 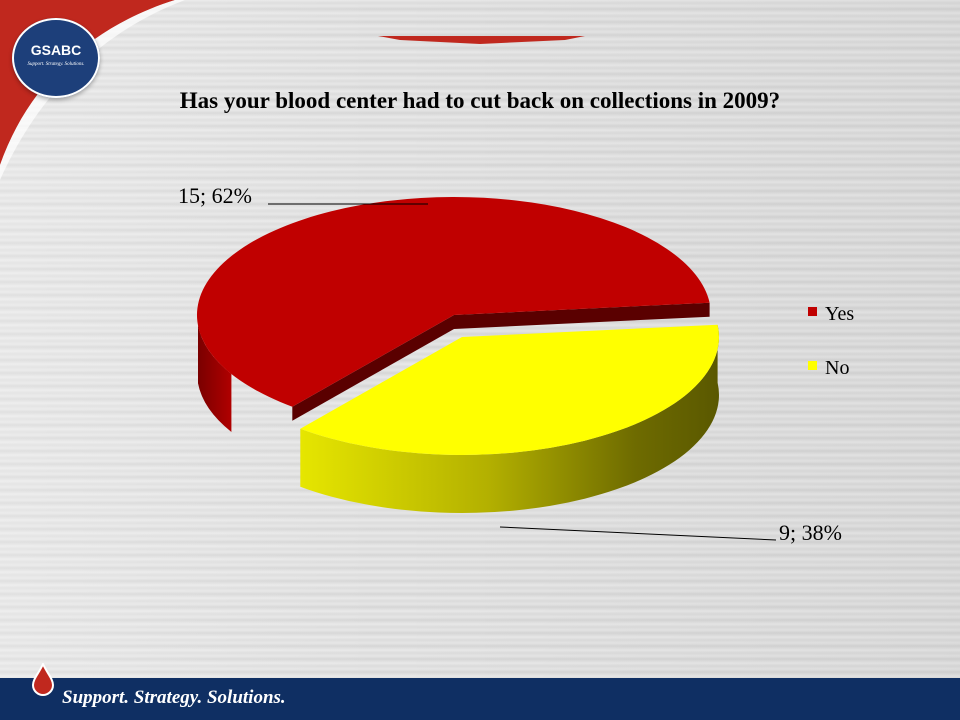 I want to click on pie-slice-no, so click(x=509, y=389).